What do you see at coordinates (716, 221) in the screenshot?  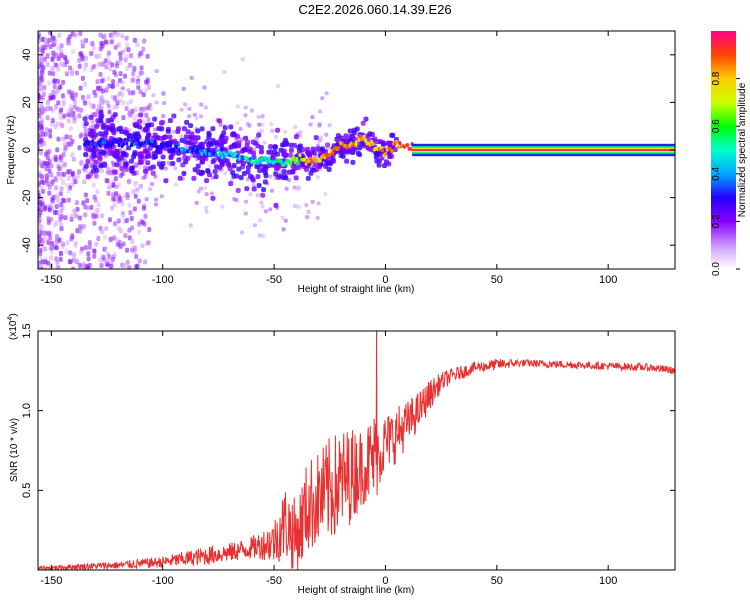 I see `colorbar-tick-label: 0.2` at bounding box center [716, 221].